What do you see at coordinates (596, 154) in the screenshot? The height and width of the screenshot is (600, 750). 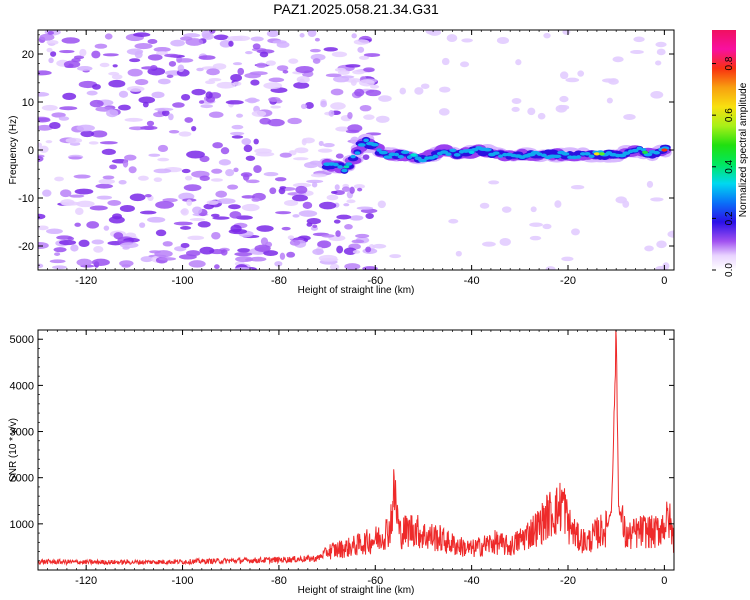 I see `signal-peak` at bounding box center [596, 154].